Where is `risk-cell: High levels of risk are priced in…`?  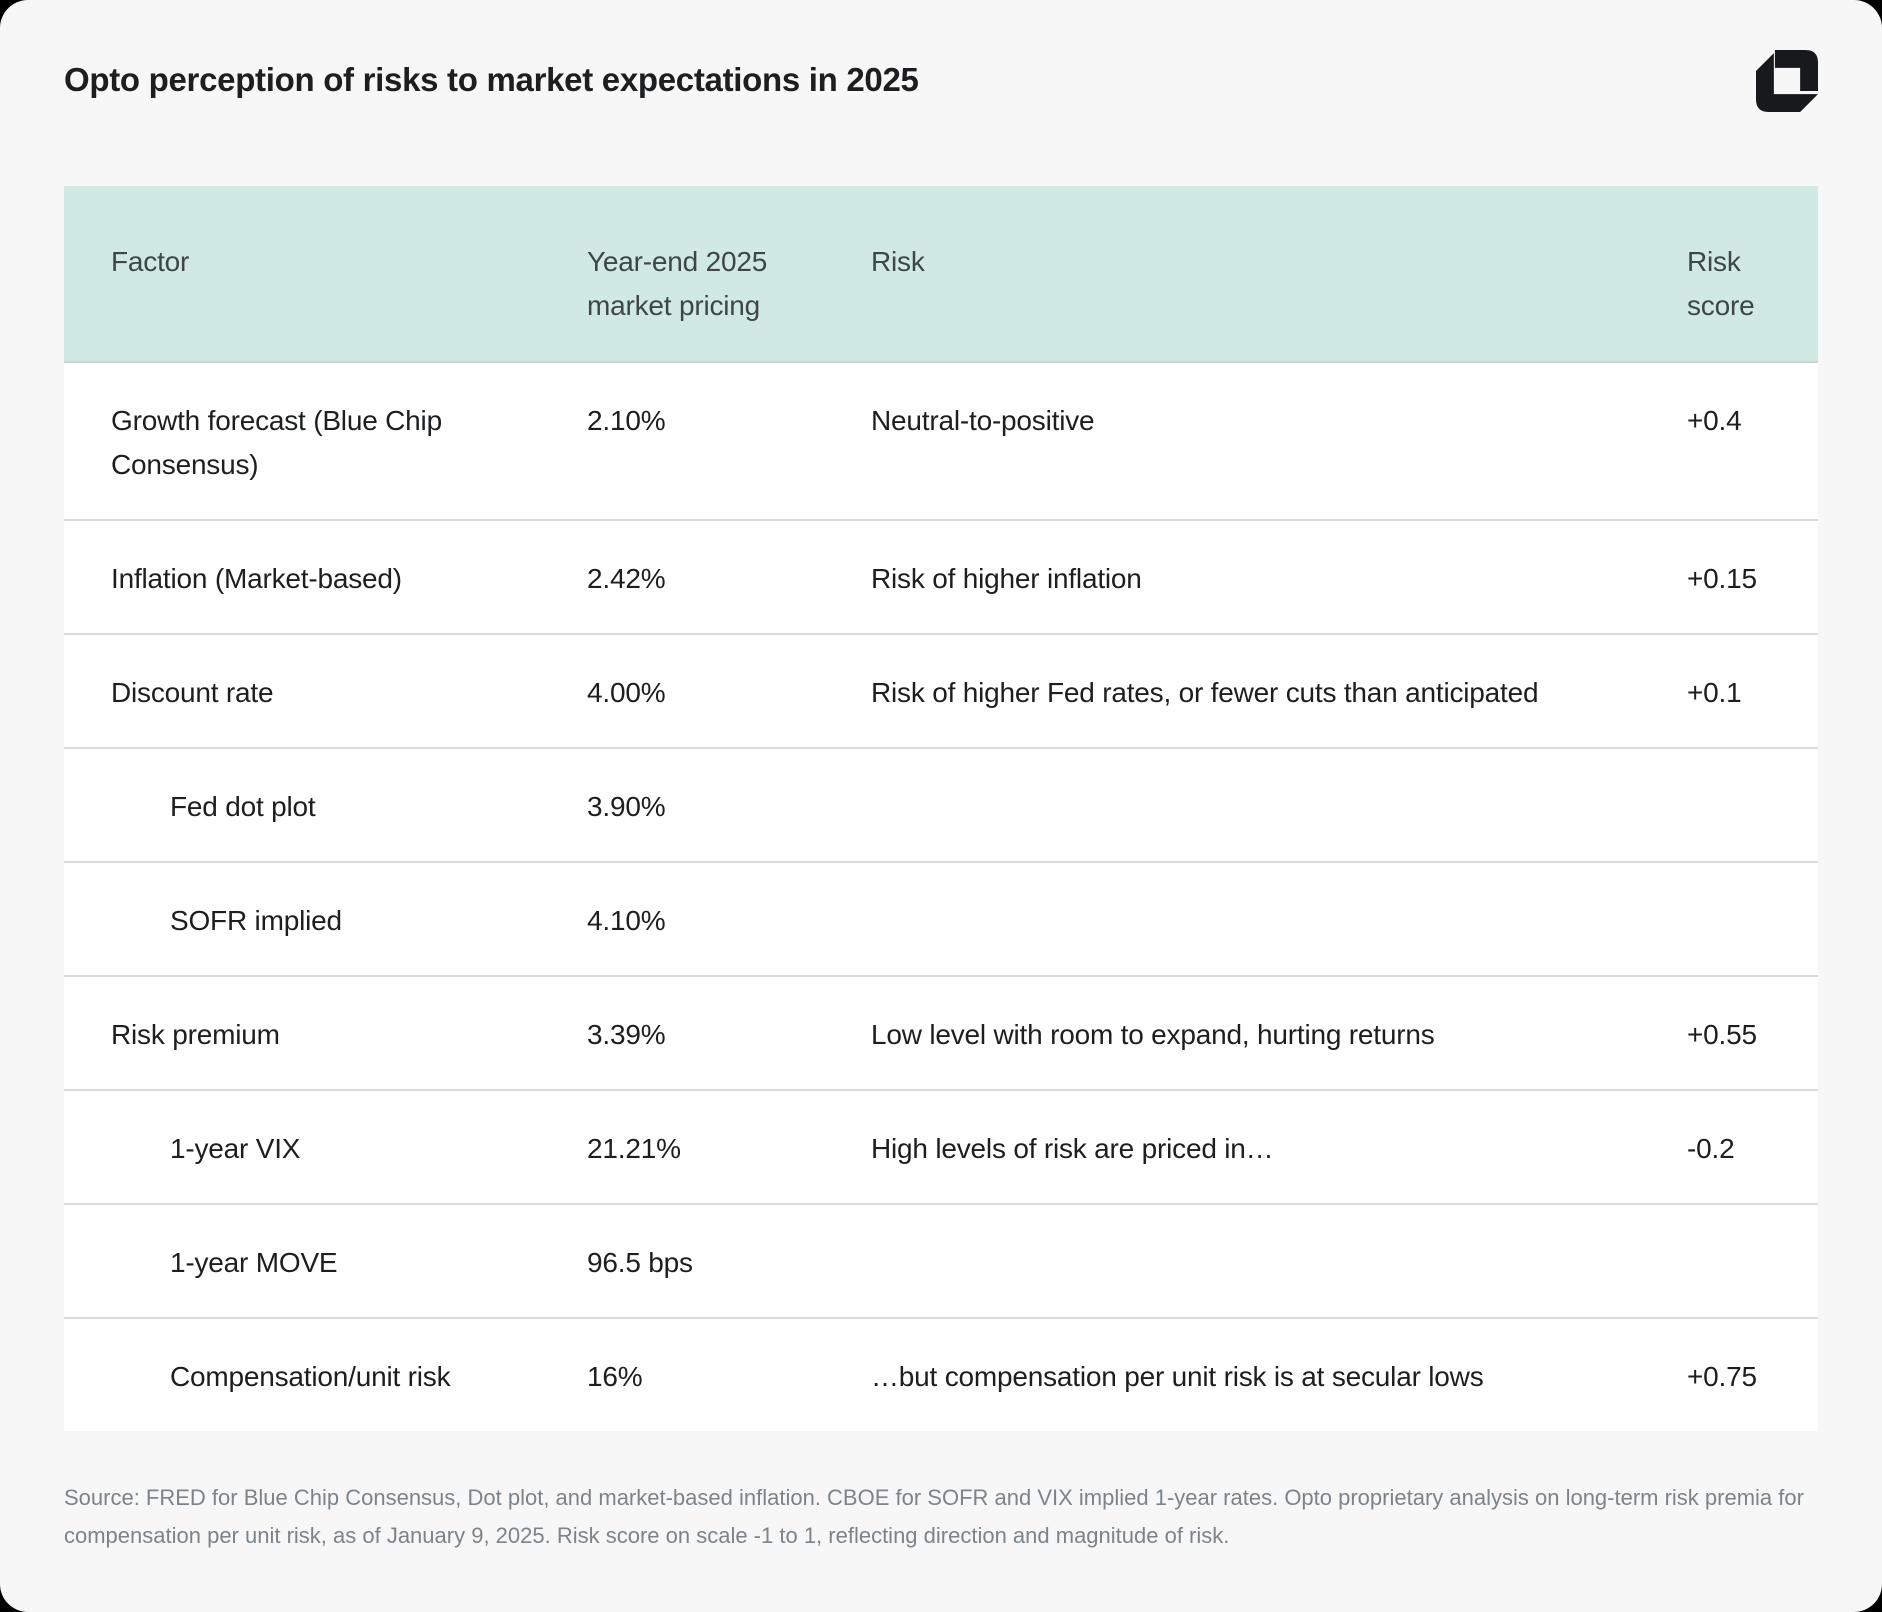 risk-cell: High levels of risk are priced in… is located at coordinates (1072, 1148).